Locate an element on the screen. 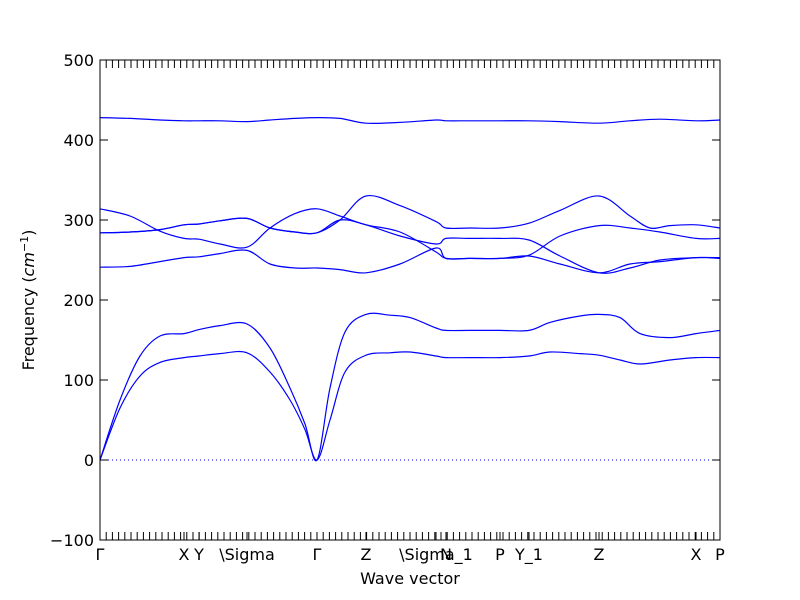 The height and width of the screenshot is (600, 800). y-tick-label: −100 is located at coordinates (72, 540).